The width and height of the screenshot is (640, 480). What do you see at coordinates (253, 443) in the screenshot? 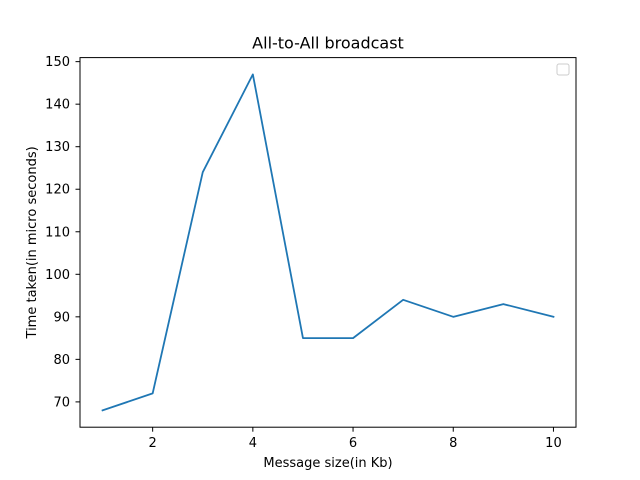
I see `x-tick-label: 4` at bounding box center [253, 443].